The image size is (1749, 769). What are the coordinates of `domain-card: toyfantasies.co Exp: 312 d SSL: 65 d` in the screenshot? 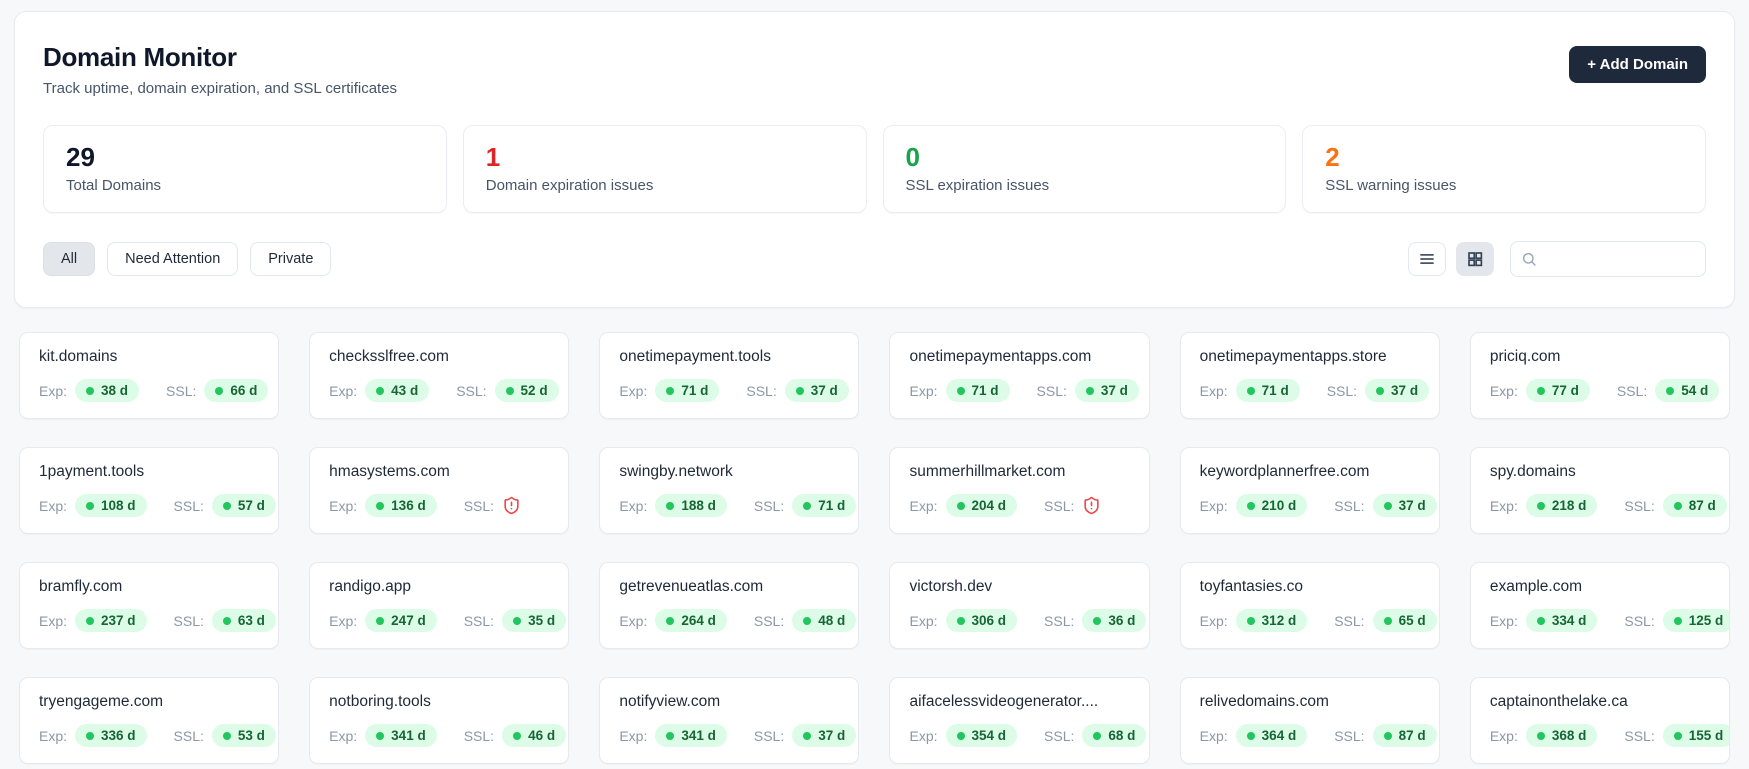 It's located at (1309, 606).